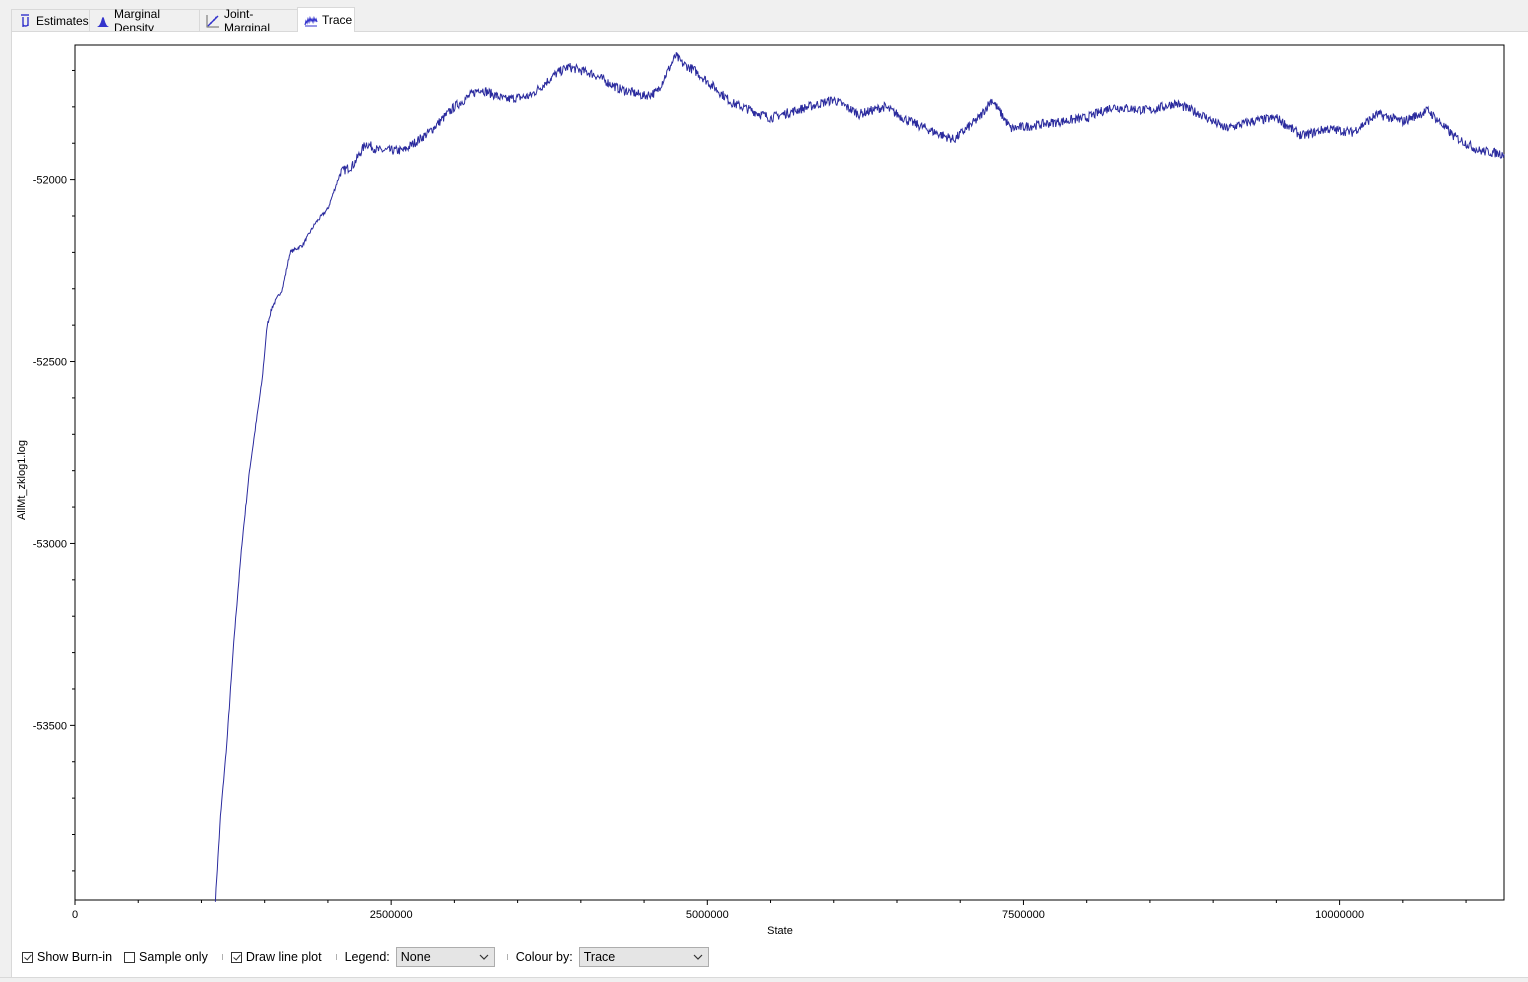  Describe the element at coordinates (769, 910) in the screenshot. I see `x-axis: 0 2500000 5000000 7500000 10000000` at that location.